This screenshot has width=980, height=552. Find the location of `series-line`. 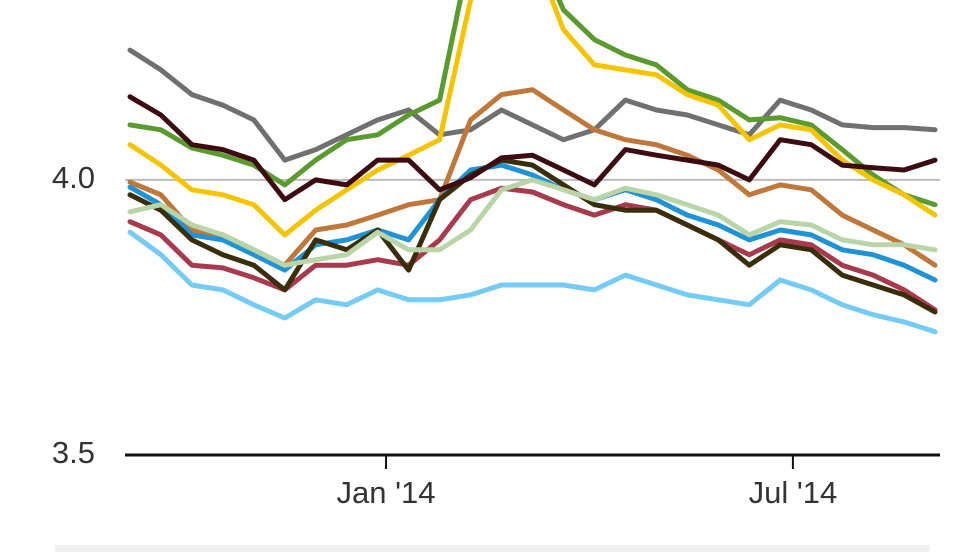

series-line is located at coordinates (532, 222).